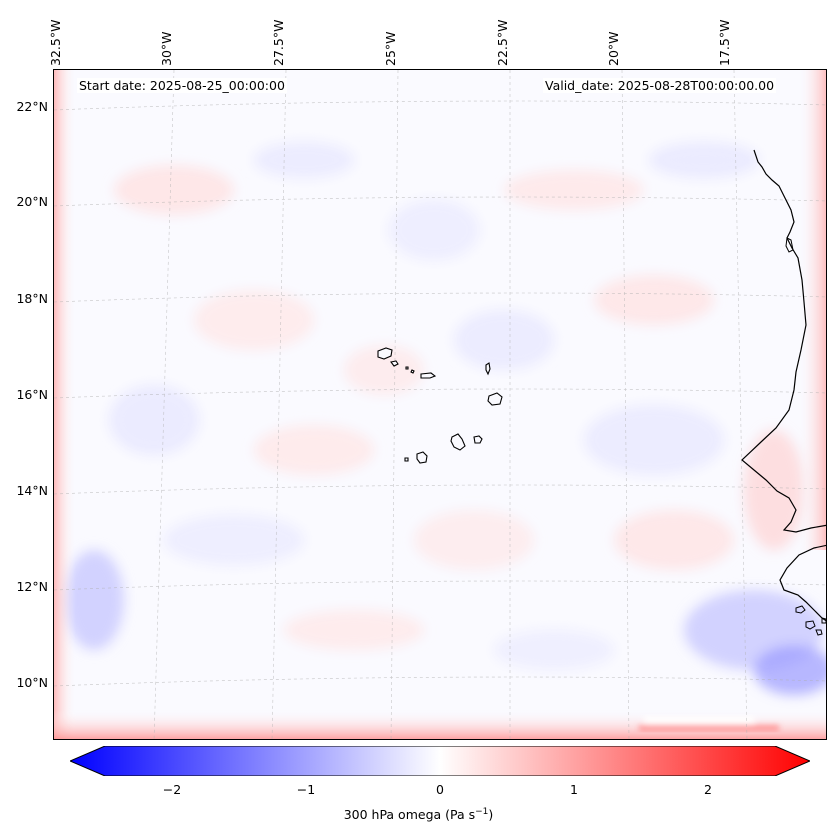  What do you see at coordinates (306, 789) in the screenshot?
I see `colorbar-tick-minus1: −1` at bounding box center [306, 789].